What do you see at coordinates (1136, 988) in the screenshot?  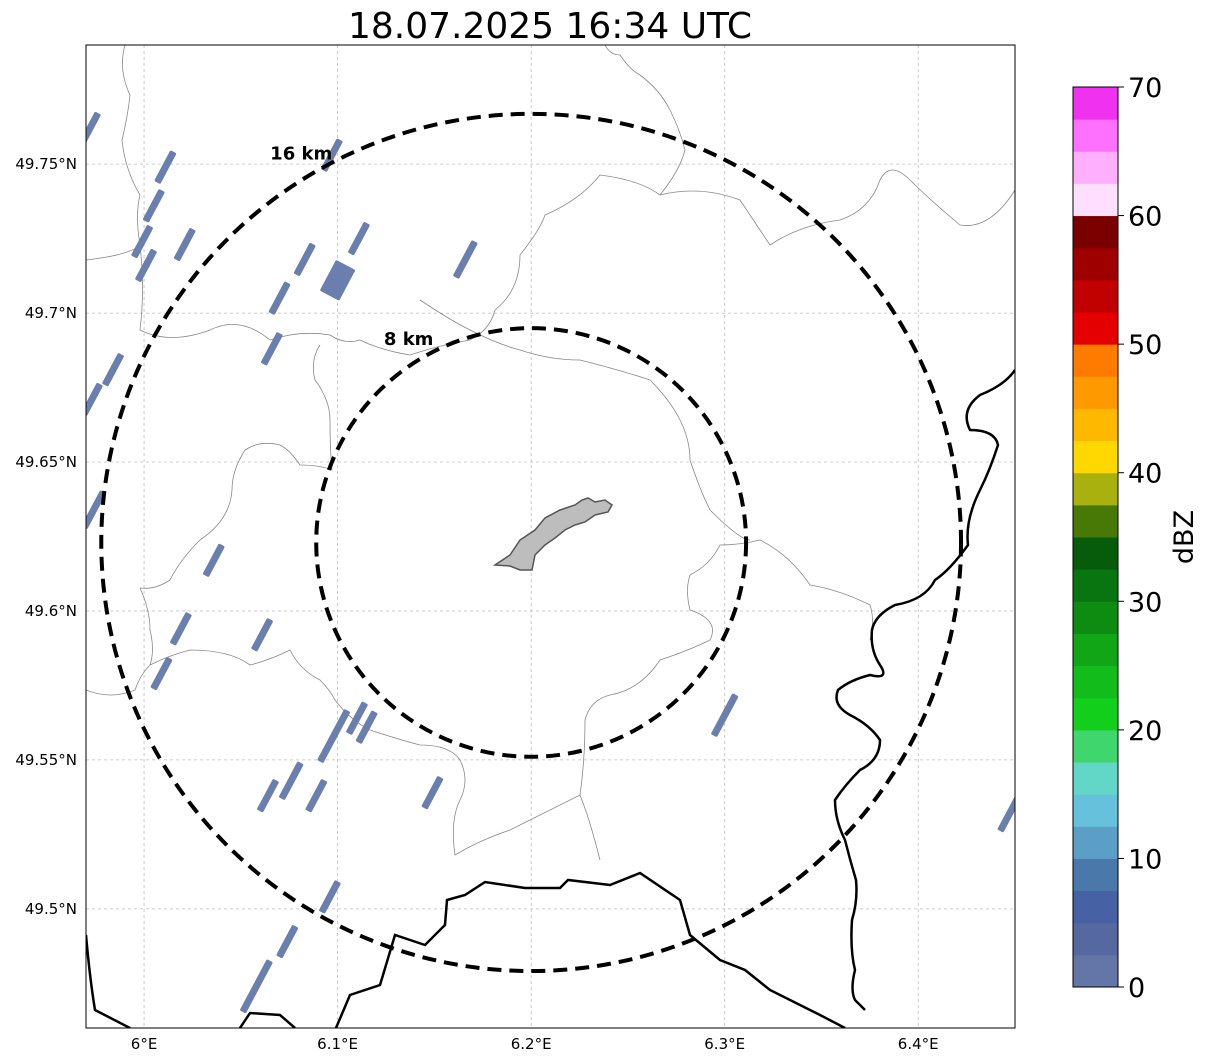 I see `colorbar-tick-label: 0` at bounding box center [1136, 988].